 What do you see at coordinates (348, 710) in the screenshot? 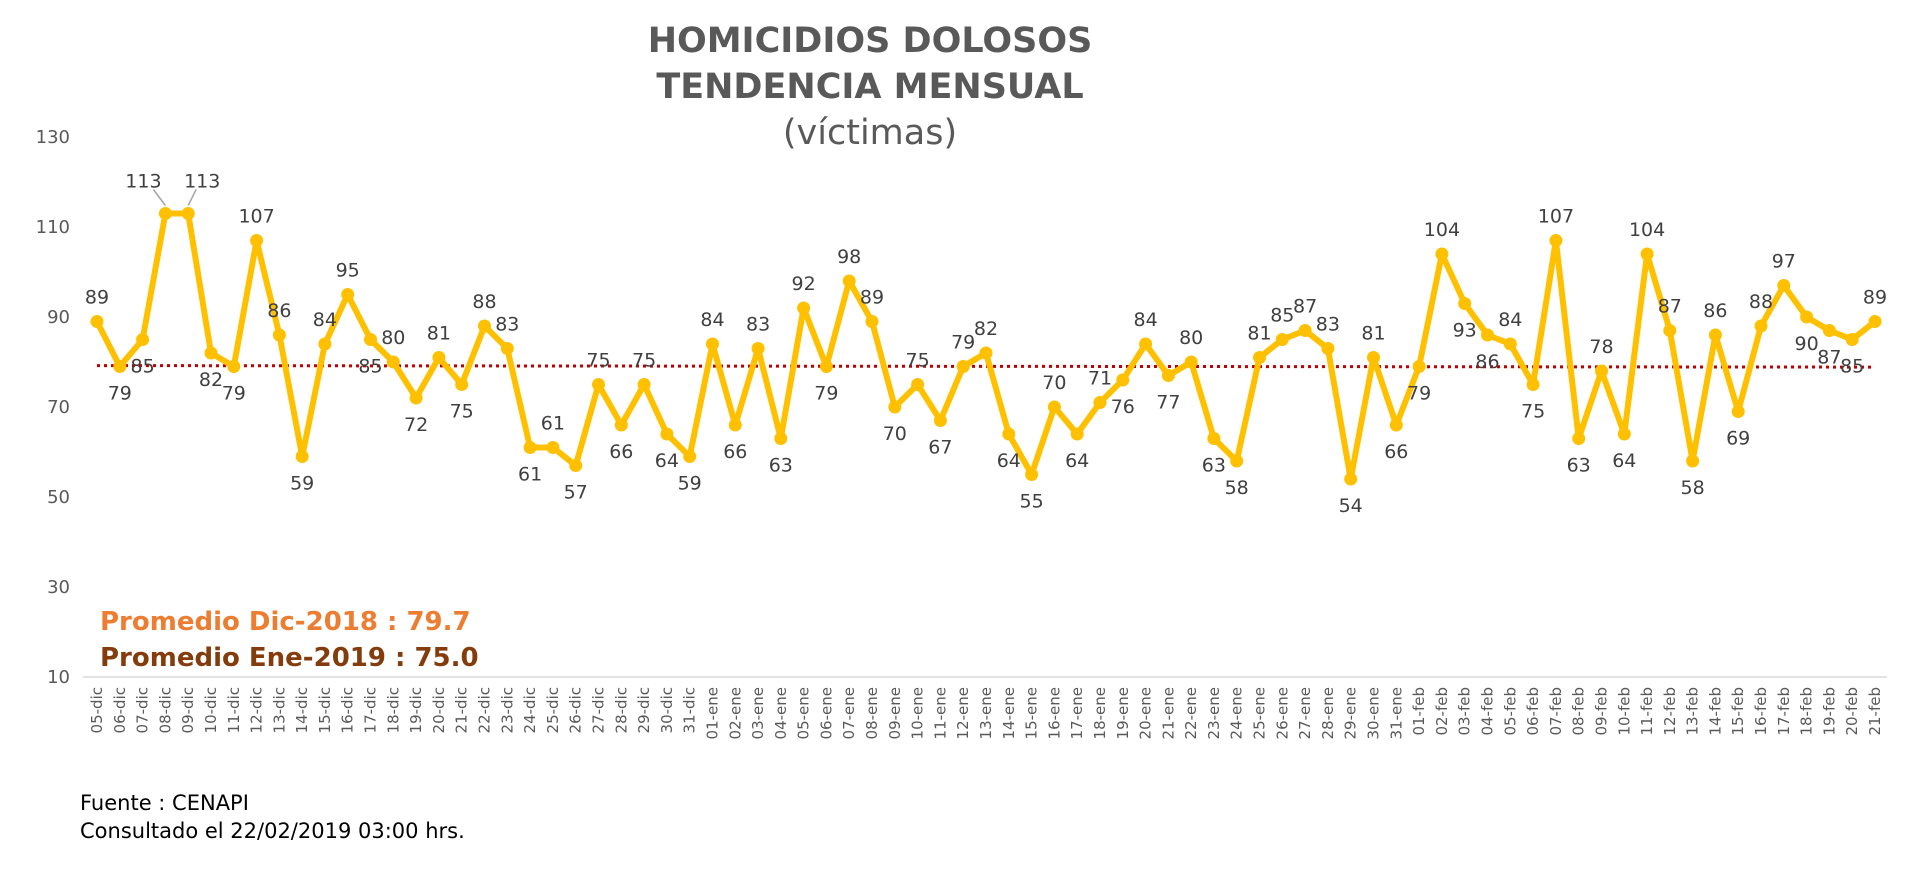
I see `x-tick-label: 16-dic` at bounding box center [348, 710].